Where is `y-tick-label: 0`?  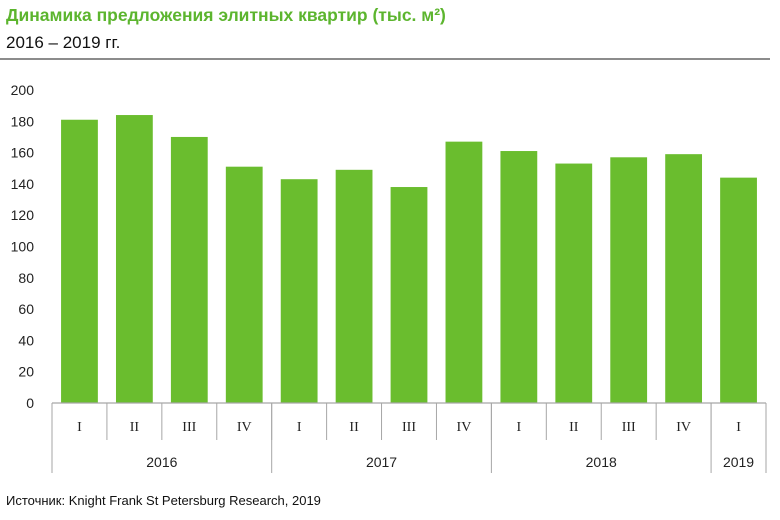
y-tick-label: 0 is located at coordinates (30, 403).